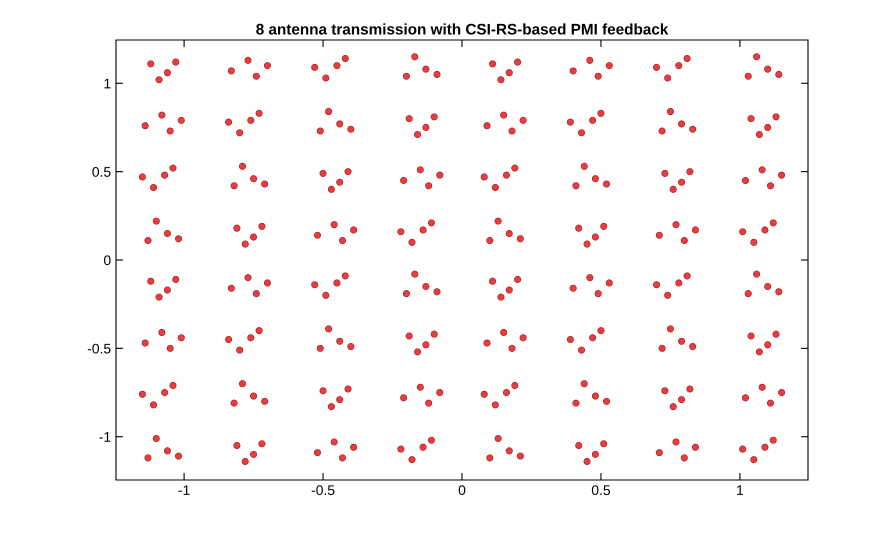  I want to click on y-tick-label: -1, so click(104, 437).